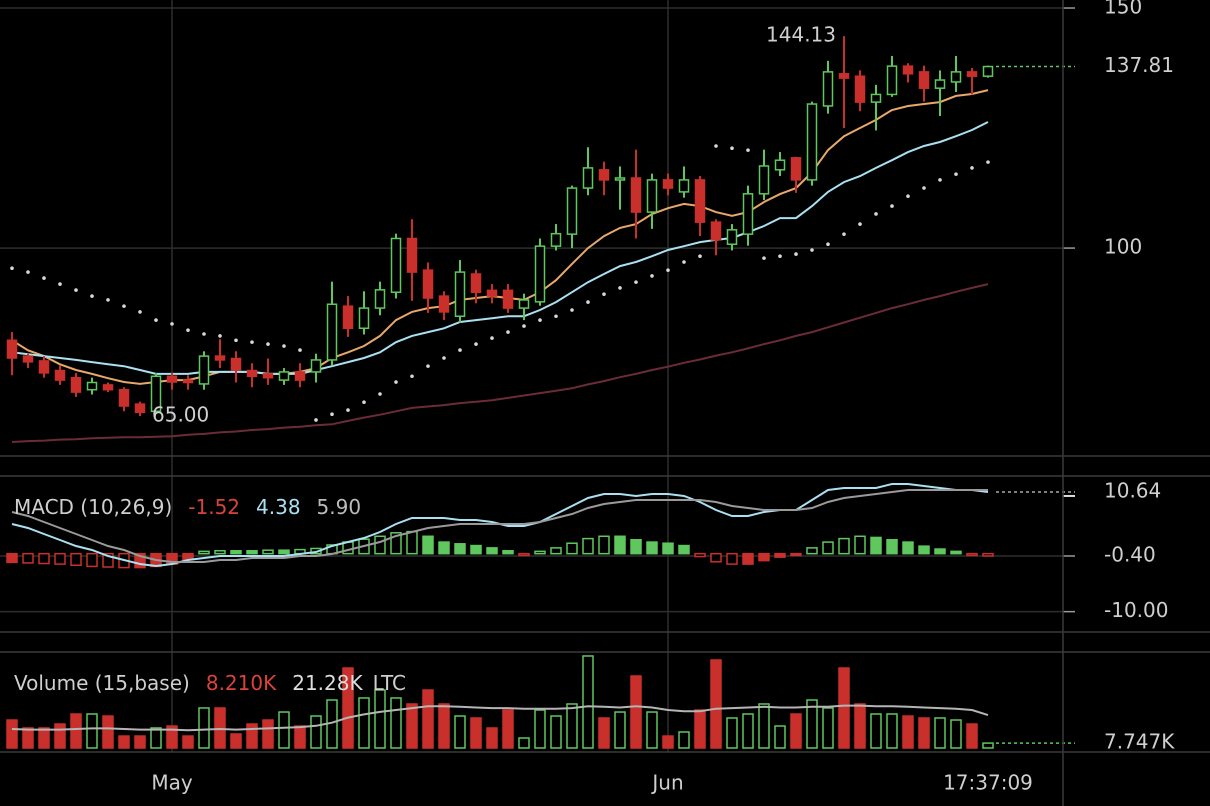 The width and height of the screenshot is (1210, 806). Describe the element at coordinates (1139, 742) in the screenshot. I see `axis-label: 7.747K` at that location.